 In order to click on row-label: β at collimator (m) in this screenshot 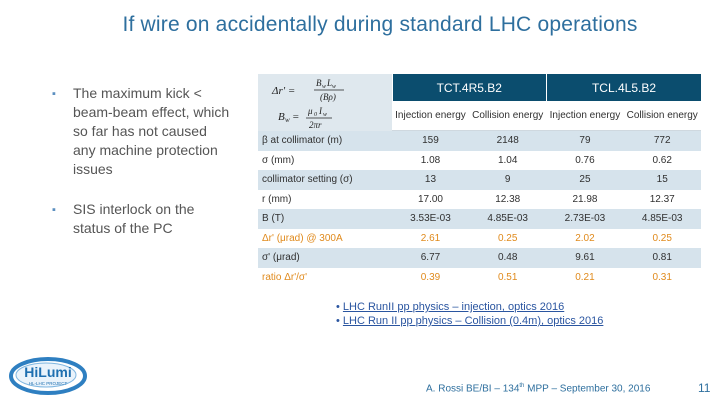, I will do `click(325, 140)`.